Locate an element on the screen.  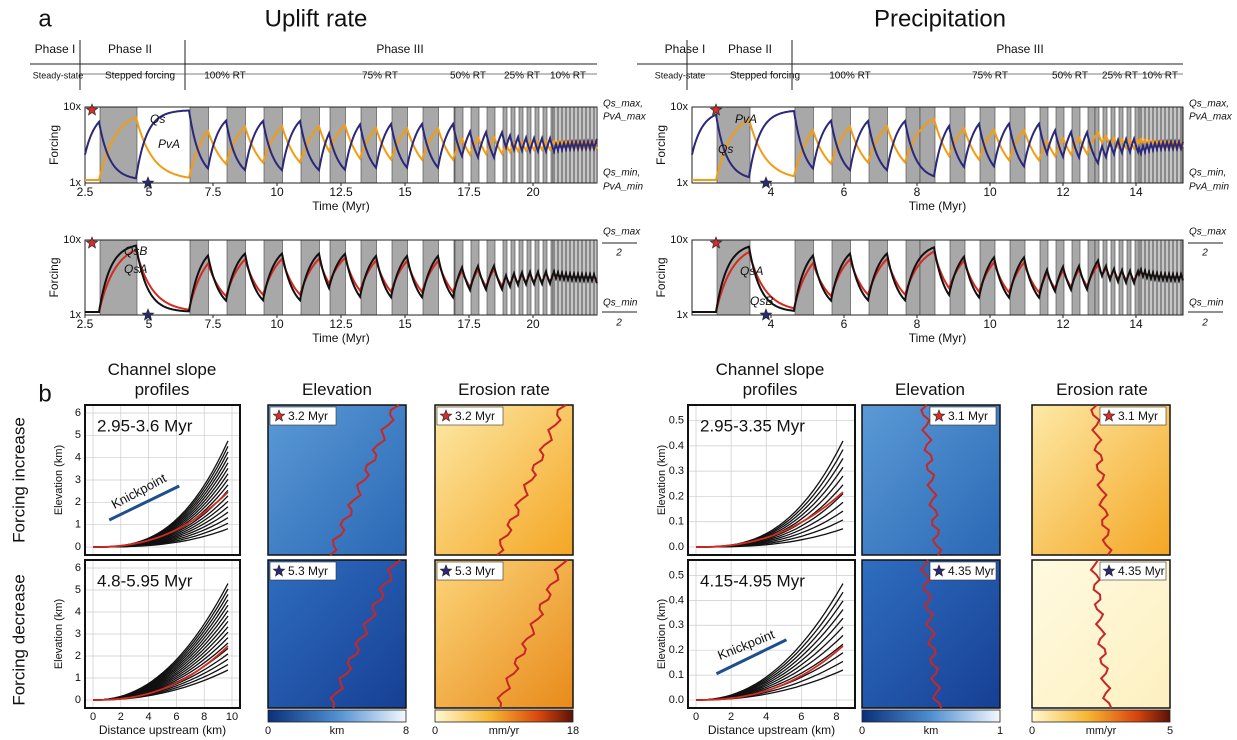
bound-label: Qs_min is located at coordinates (620, 303).